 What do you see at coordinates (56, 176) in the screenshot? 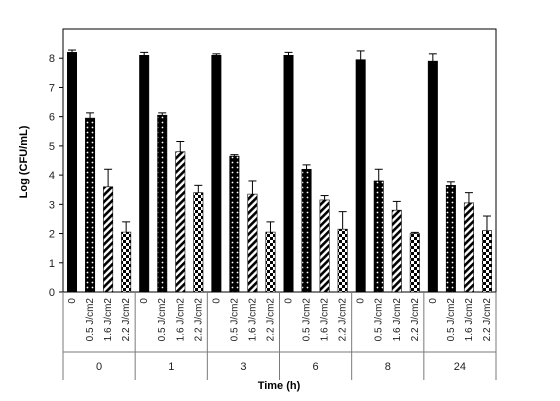
I see `y-axis: 0 1 2 3 4 5 6 7 8` at bounding box center [56, 176].